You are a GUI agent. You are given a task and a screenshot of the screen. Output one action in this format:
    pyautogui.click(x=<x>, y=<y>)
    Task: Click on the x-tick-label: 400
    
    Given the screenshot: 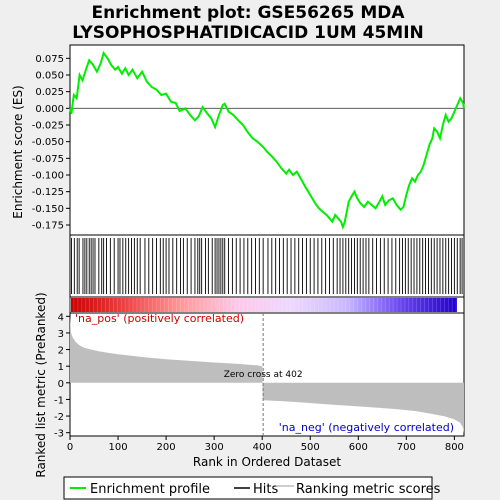 What is the action you would take?
    pyautogui.click(x=262, y=447)
    